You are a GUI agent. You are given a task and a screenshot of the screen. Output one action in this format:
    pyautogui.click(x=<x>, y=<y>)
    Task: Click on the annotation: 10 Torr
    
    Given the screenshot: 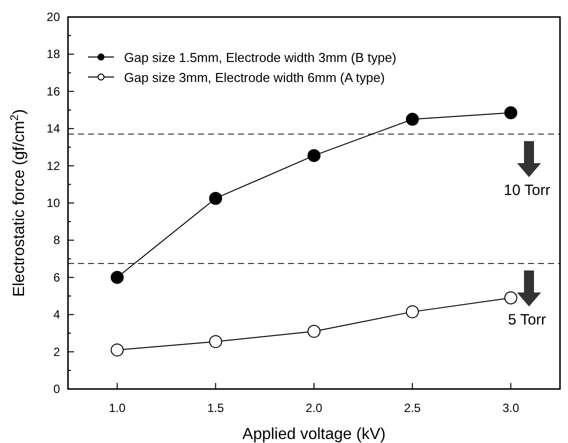 What is the action you would take?
    pyautogui.click(x=527, y=191)
    